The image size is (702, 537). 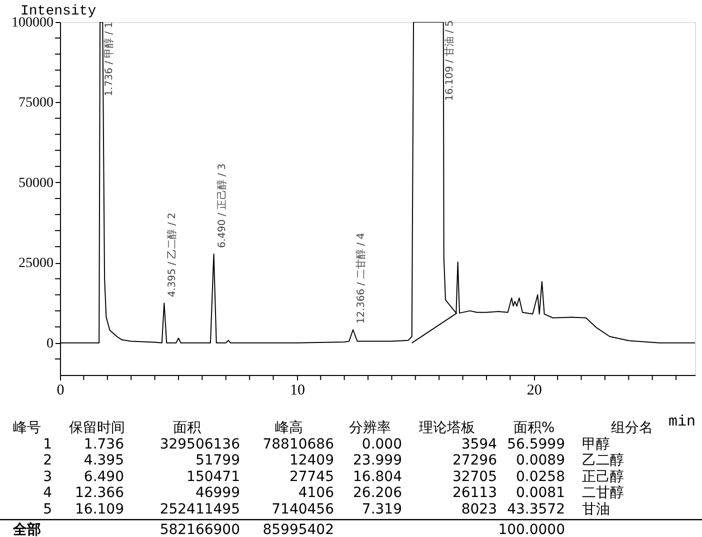 I want to click on text: 0.0089, so click(x=540, y=460).